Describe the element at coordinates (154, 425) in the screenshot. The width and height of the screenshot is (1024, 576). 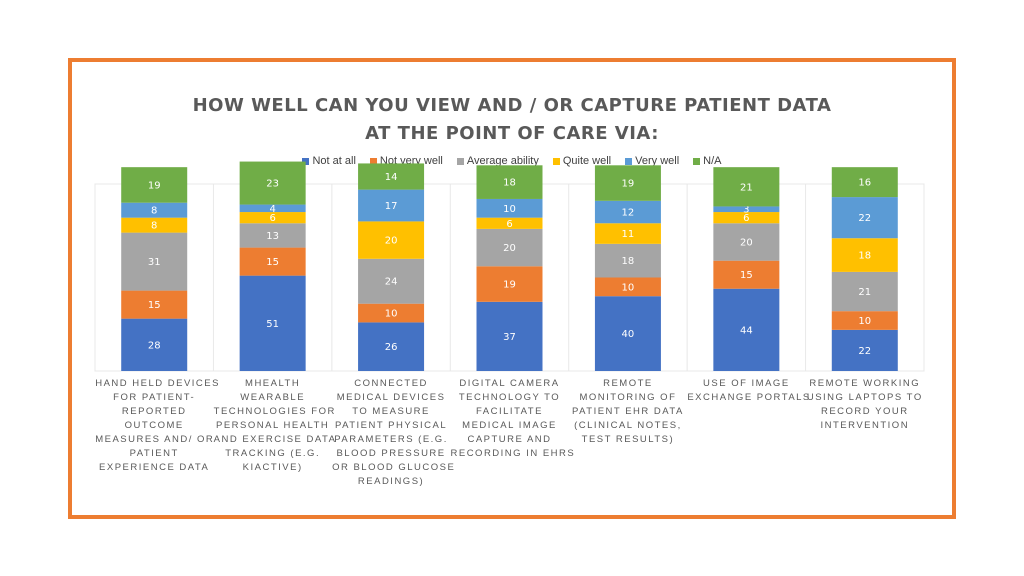
I see `category-label-line: OUTCOME` at that location.